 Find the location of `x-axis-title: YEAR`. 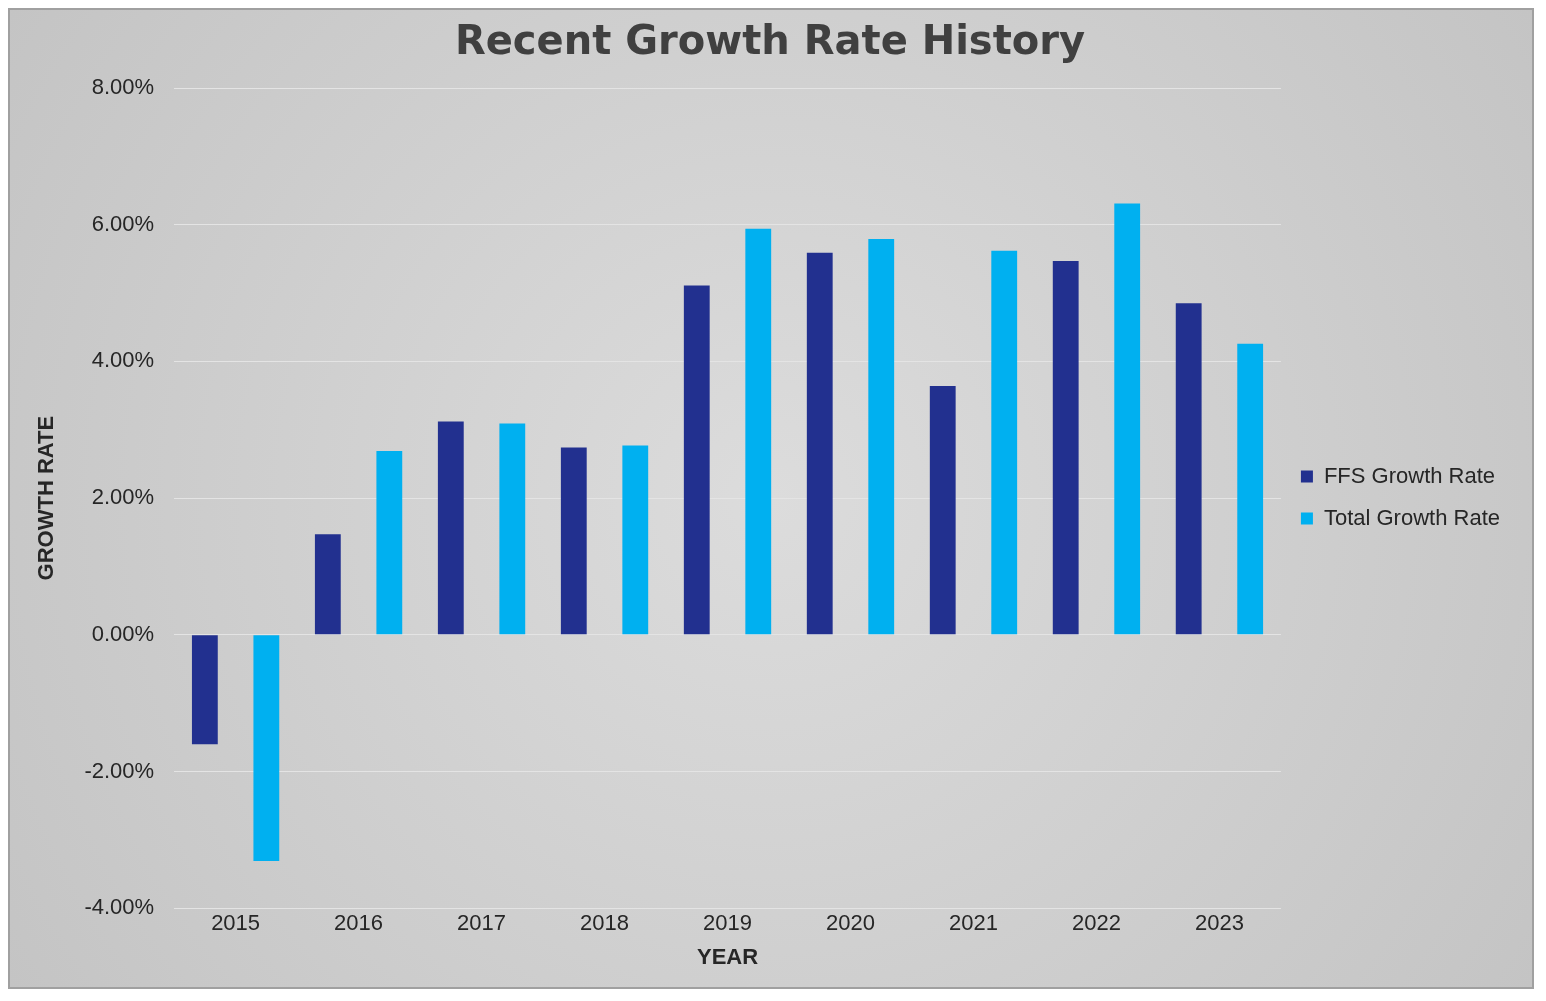

x-axis-title: YEAR is located at coordinates (727, 956).